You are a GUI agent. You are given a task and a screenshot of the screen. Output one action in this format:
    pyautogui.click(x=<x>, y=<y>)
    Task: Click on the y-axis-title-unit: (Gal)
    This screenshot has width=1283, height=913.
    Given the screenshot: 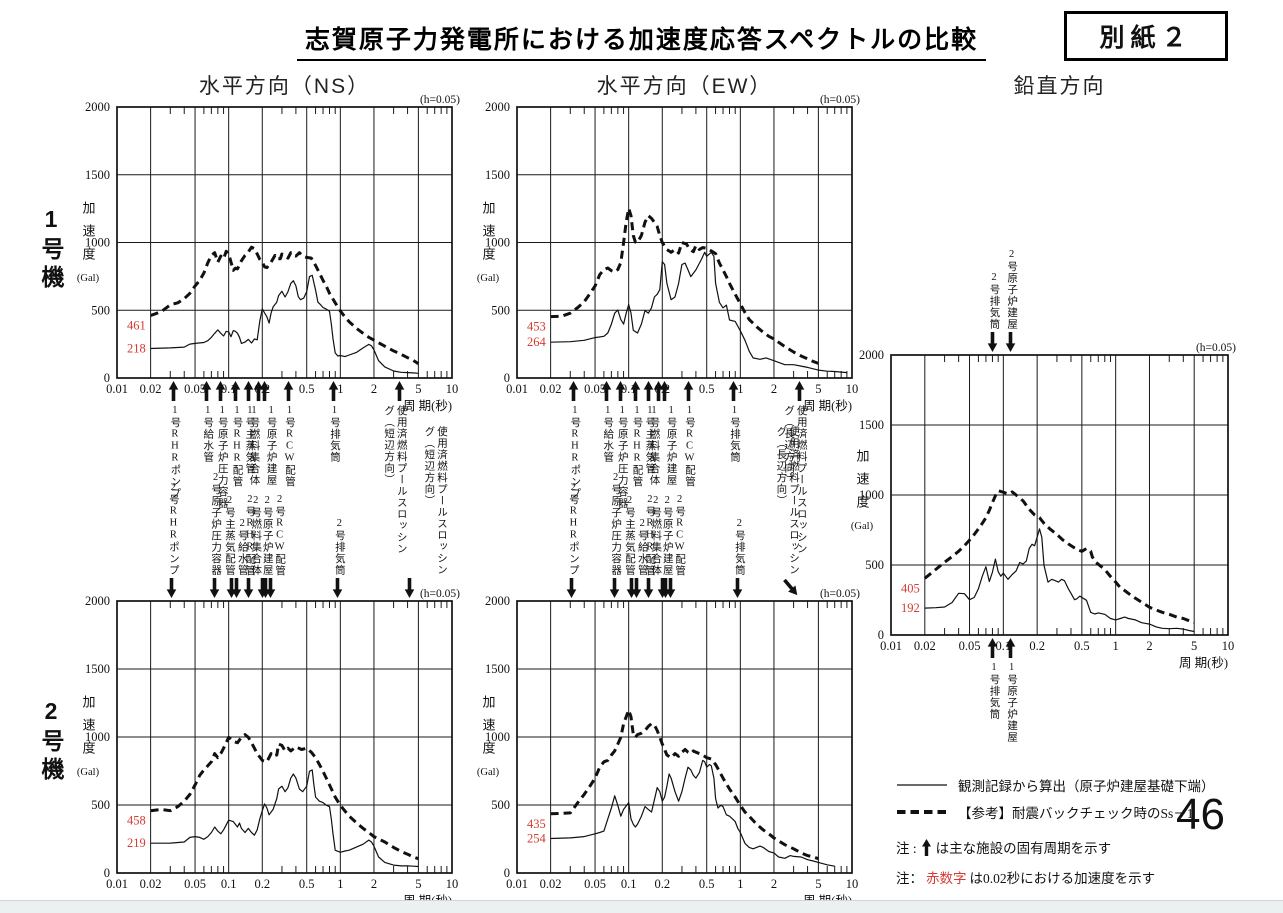 What is the action you would take?
    pyautogui.click(x=862, y=526)
    